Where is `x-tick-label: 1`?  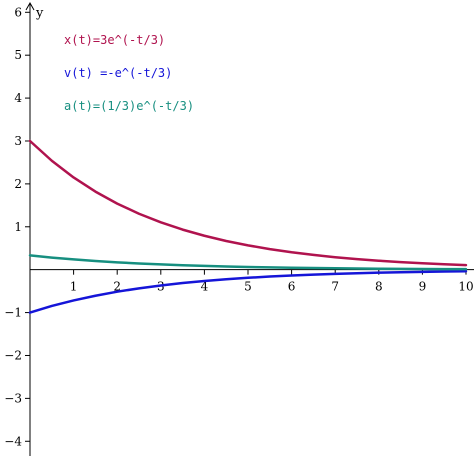
x-tick-label: 1 is located at coordinates (74, 287).